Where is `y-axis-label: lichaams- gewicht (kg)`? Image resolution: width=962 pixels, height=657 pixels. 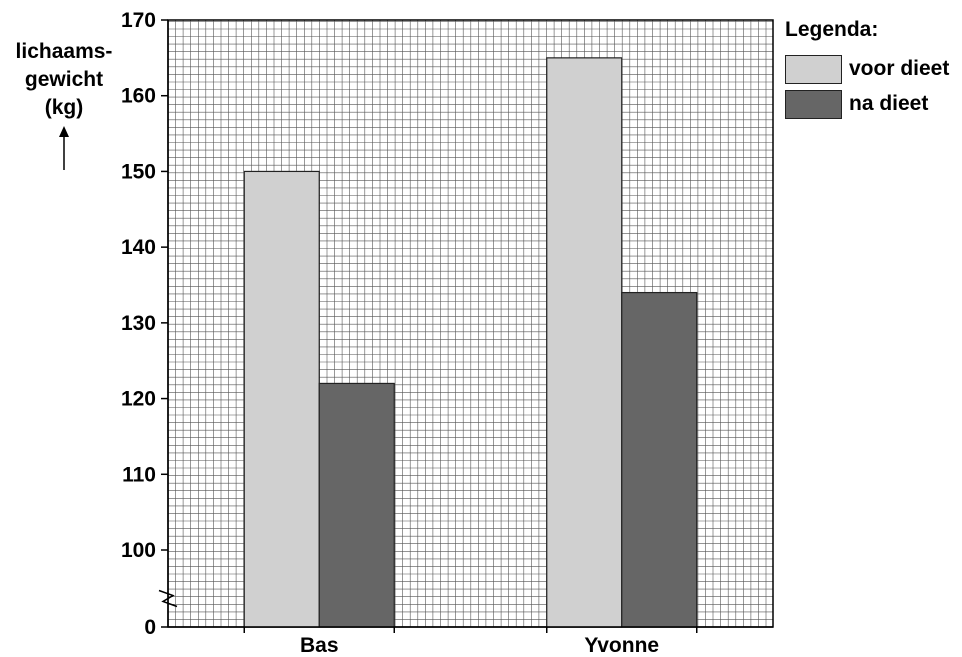 y-axis-label: lichaams- gewicht (kg) is located at coordinates (64, 105).